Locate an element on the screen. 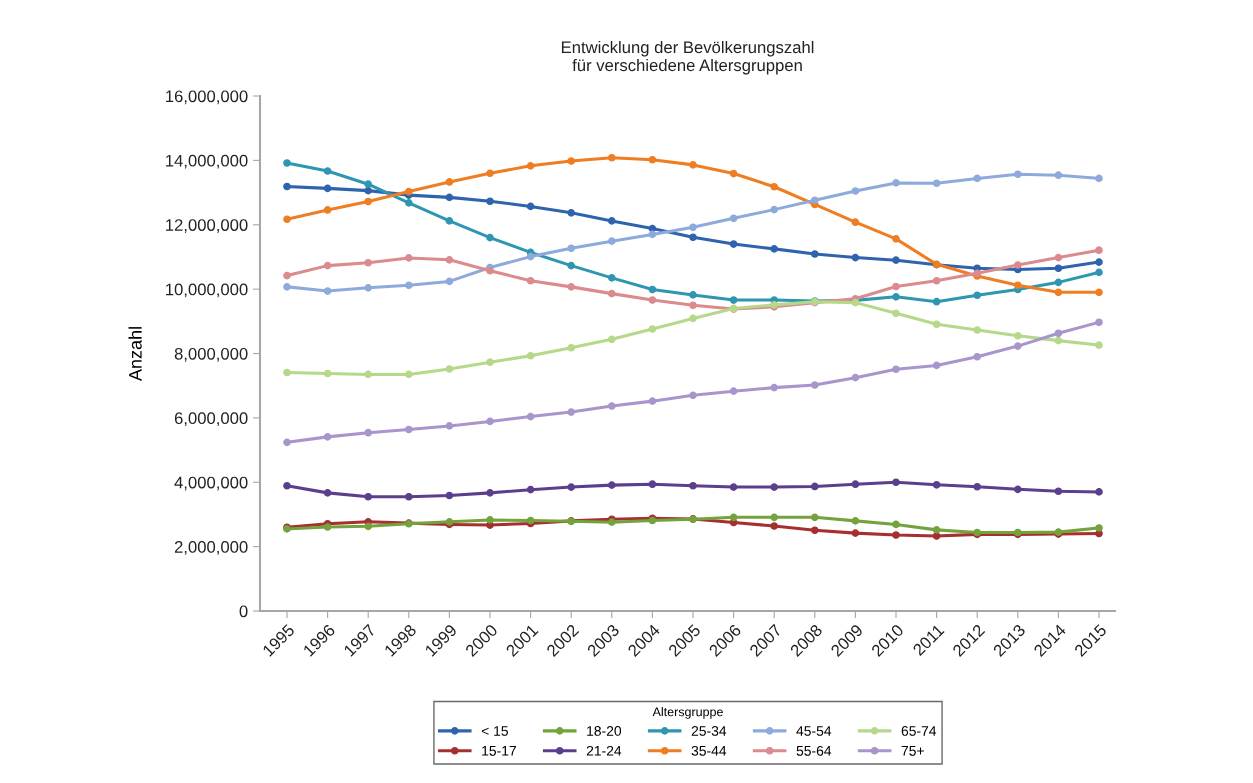  legend-label: 15-17 is located at coordinates (499, 751).